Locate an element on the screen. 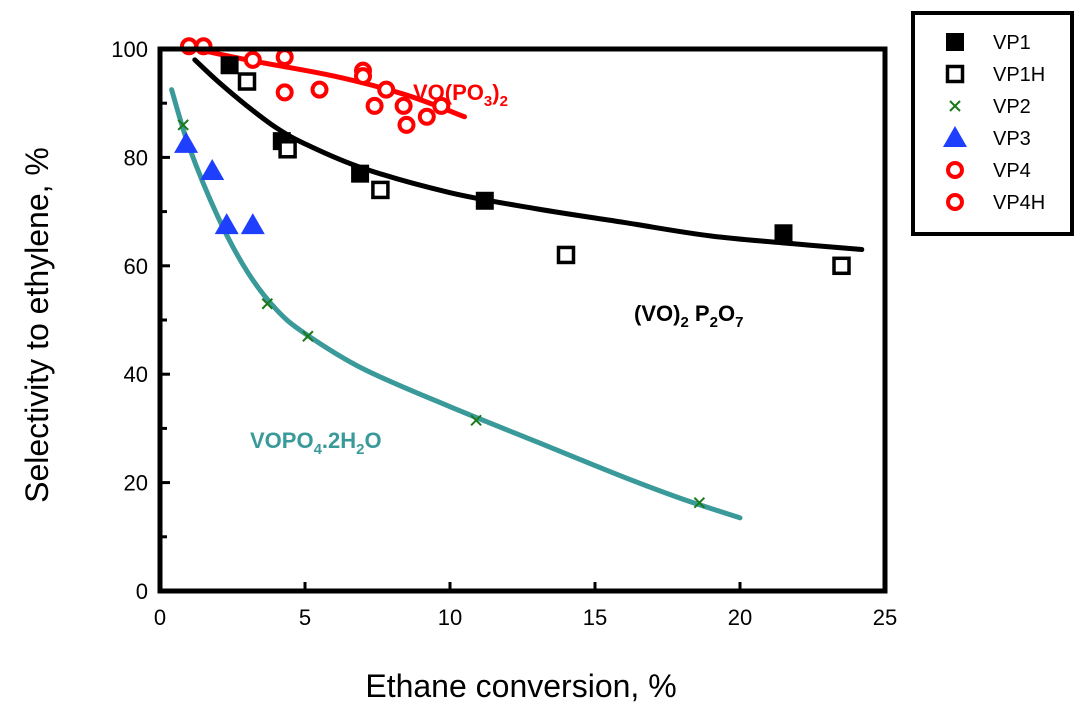  anno-vopo4-sub2: 2 is located at coordinates (360, 449).